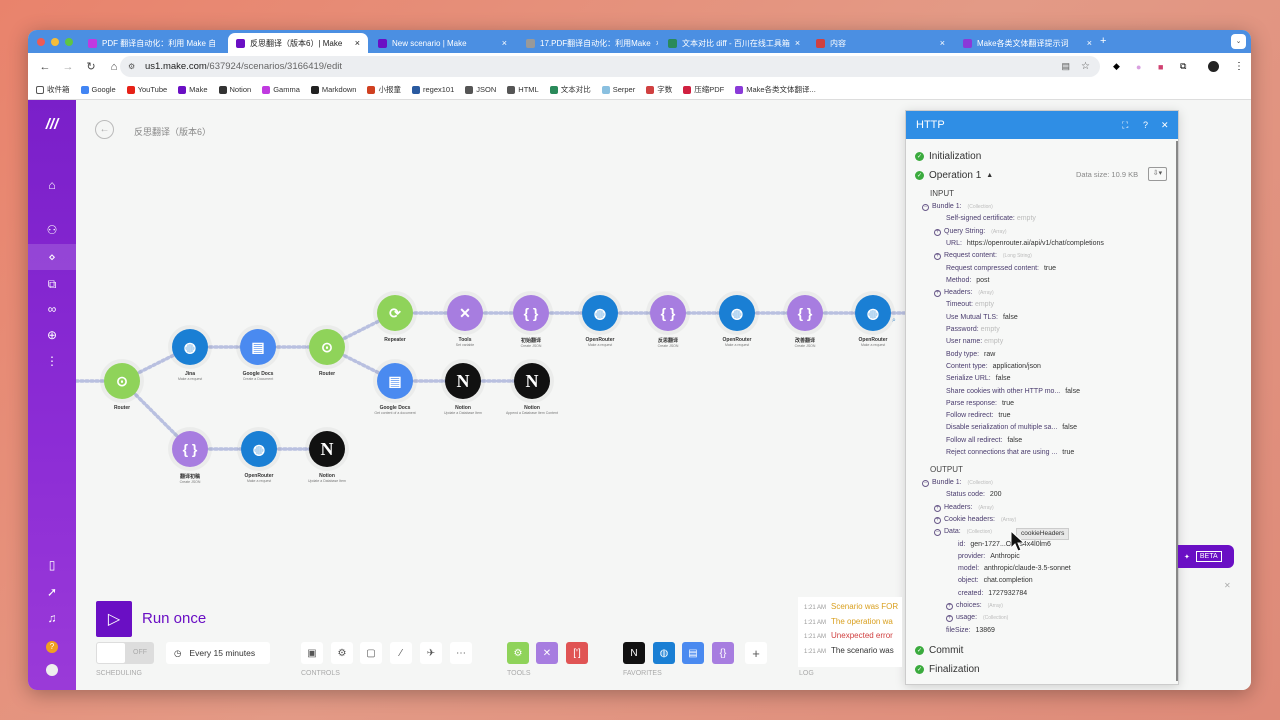  I want to click on bookmark-item: Gamma, so click(281, 89).